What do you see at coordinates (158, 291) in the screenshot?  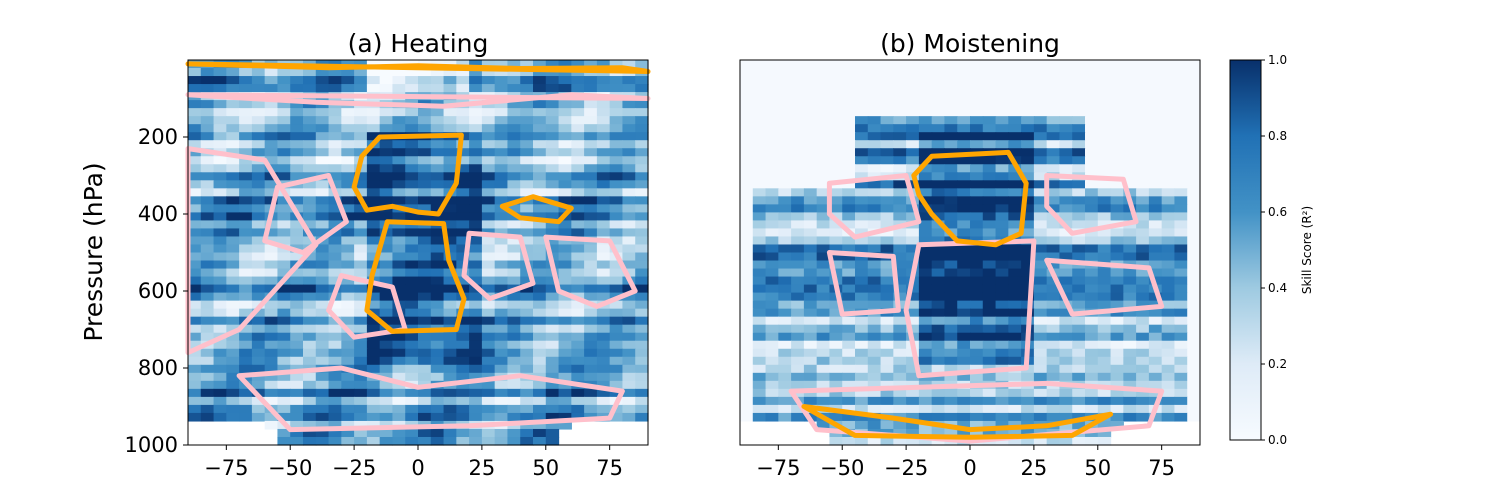 I see `y-tick-label: 600` at bounding box center [158, 291].